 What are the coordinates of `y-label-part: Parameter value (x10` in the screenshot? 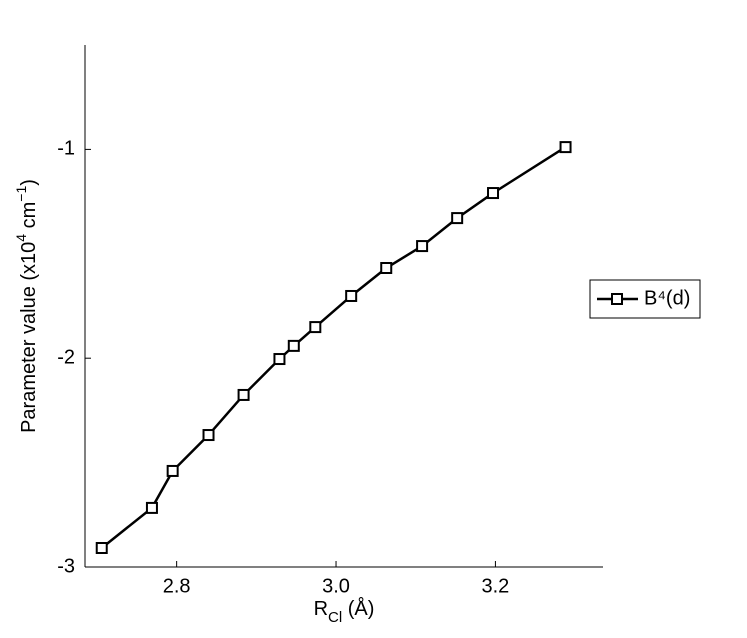 It's located at (29, 337).